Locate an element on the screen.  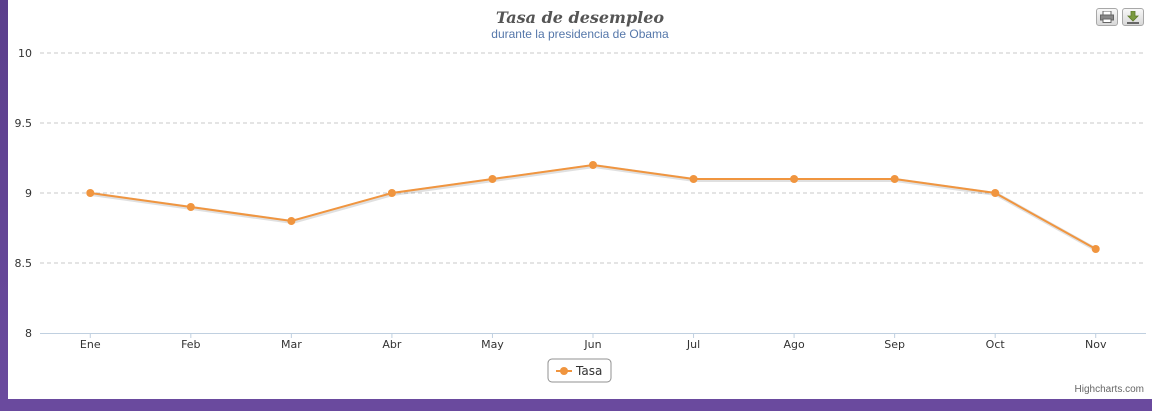
download-icon is located at coordinates (1133, 17).